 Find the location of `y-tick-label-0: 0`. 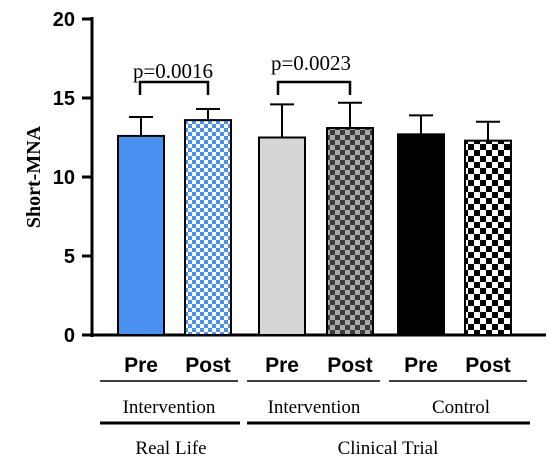

y-tick-label-0: 0 is located at coordinates (69, 336).